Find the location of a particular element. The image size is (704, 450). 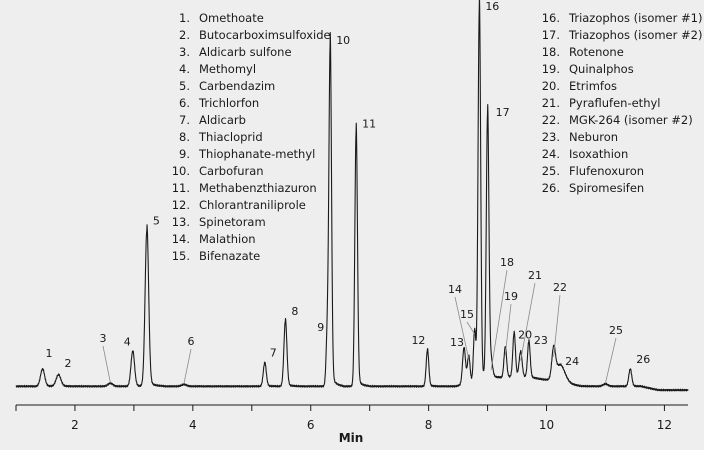

legend-compound-name: Flufenoxuron is located at coordinates (607, 171).